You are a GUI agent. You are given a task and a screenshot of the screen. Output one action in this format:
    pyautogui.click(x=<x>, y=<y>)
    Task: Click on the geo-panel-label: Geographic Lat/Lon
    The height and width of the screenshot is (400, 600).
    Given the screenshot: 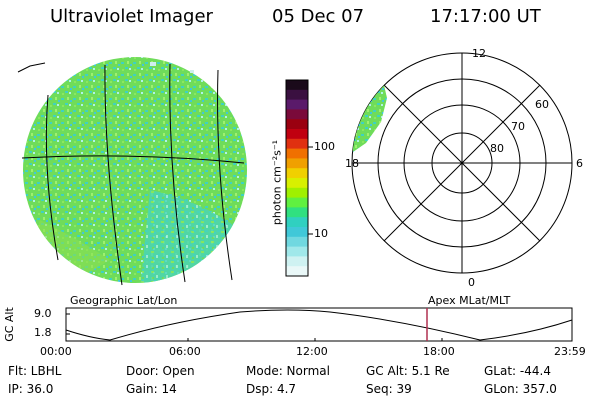 What is the action you would take?
    pyautogui.click(x=124, y=300)
    